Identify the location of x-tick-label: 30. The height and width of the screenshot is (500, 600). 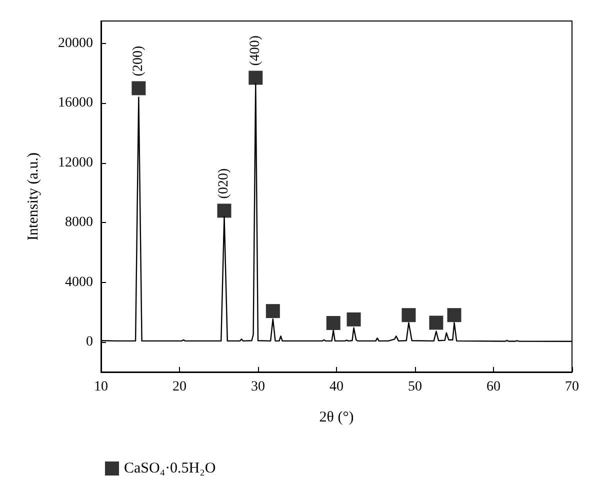
(258, 387).